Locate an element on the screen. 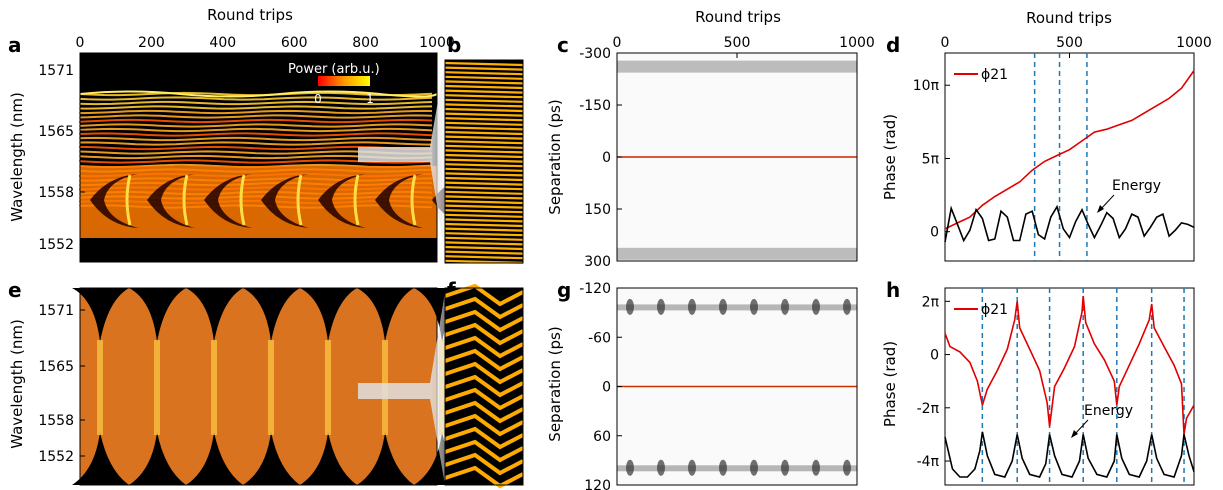  panel-e-spectrum-heatmap: 1571 1565 1558 1552 is located at coordinates (254, 386).